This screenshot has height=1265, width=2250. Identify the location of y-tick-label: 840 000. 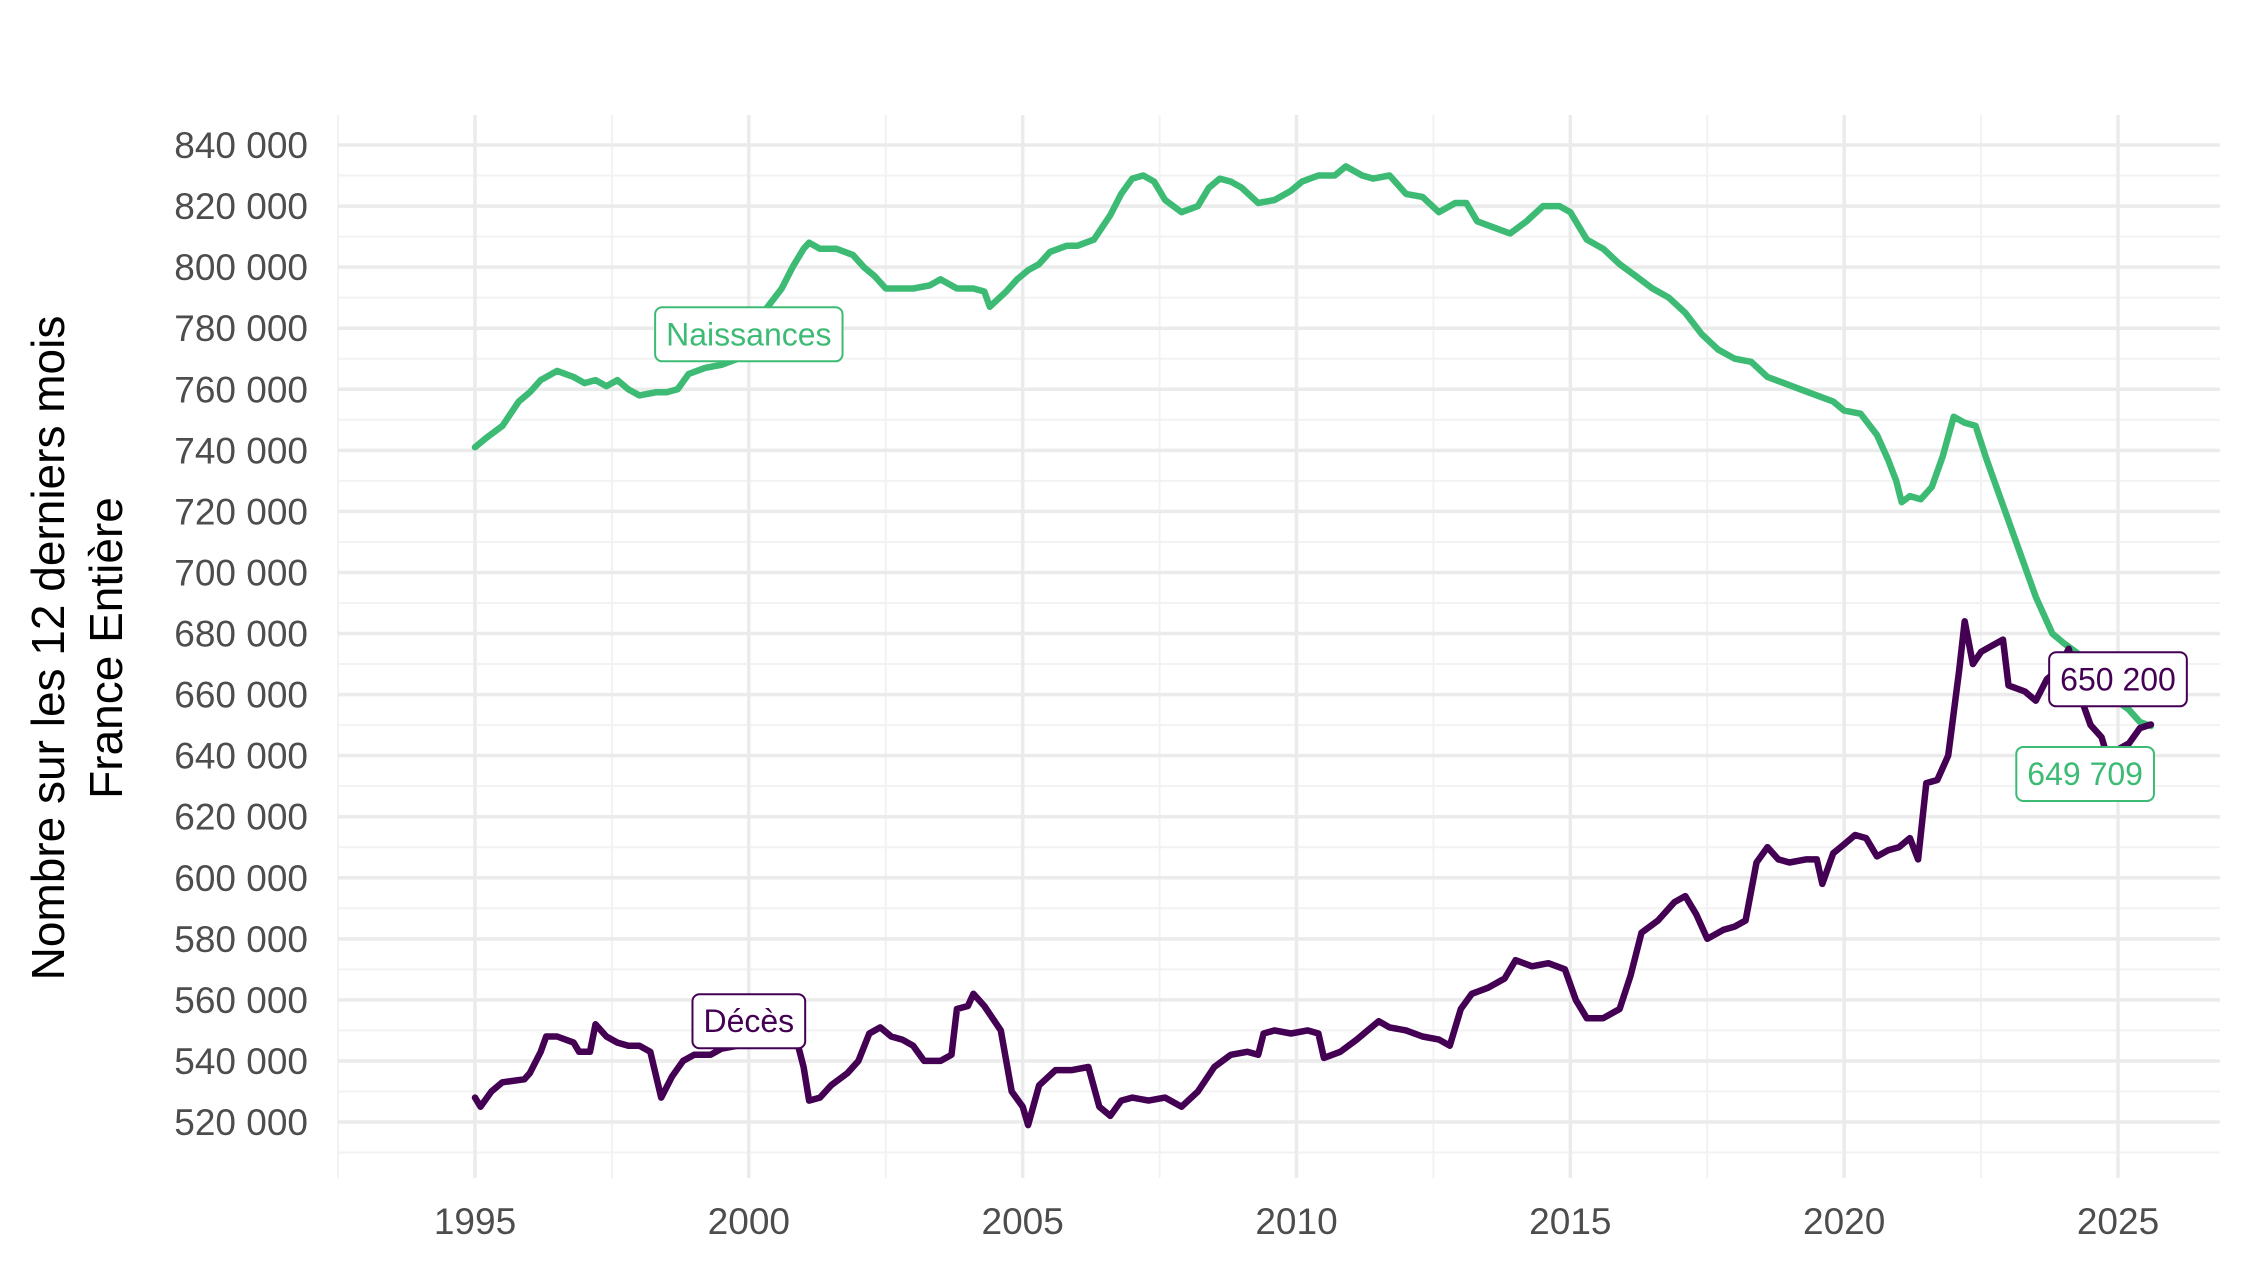
(241, 145).